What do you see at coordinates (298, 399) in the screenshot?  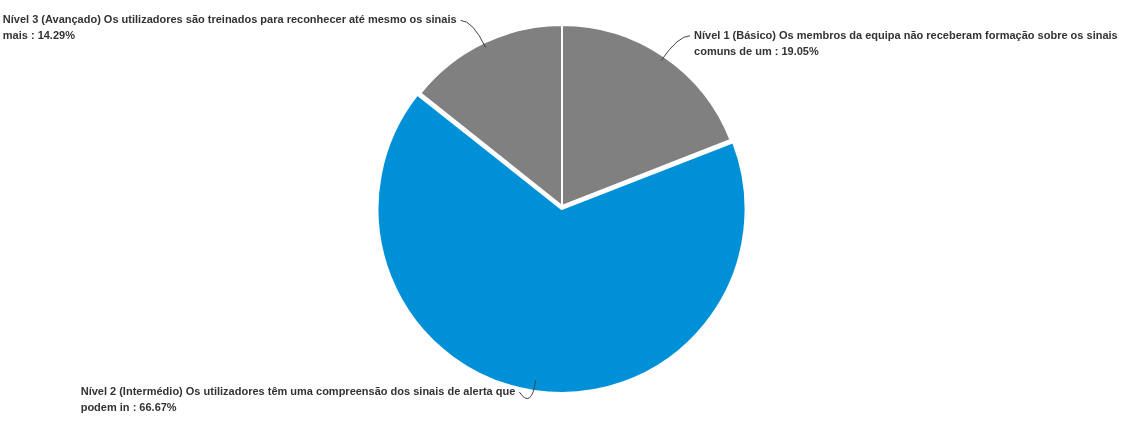 I see `slice-label: Nível 2 (Intermédio) Os utilizadores têm uma compreensão dos sinais de alerta que podem in : 66.67%` at bounding box center [298, 399].